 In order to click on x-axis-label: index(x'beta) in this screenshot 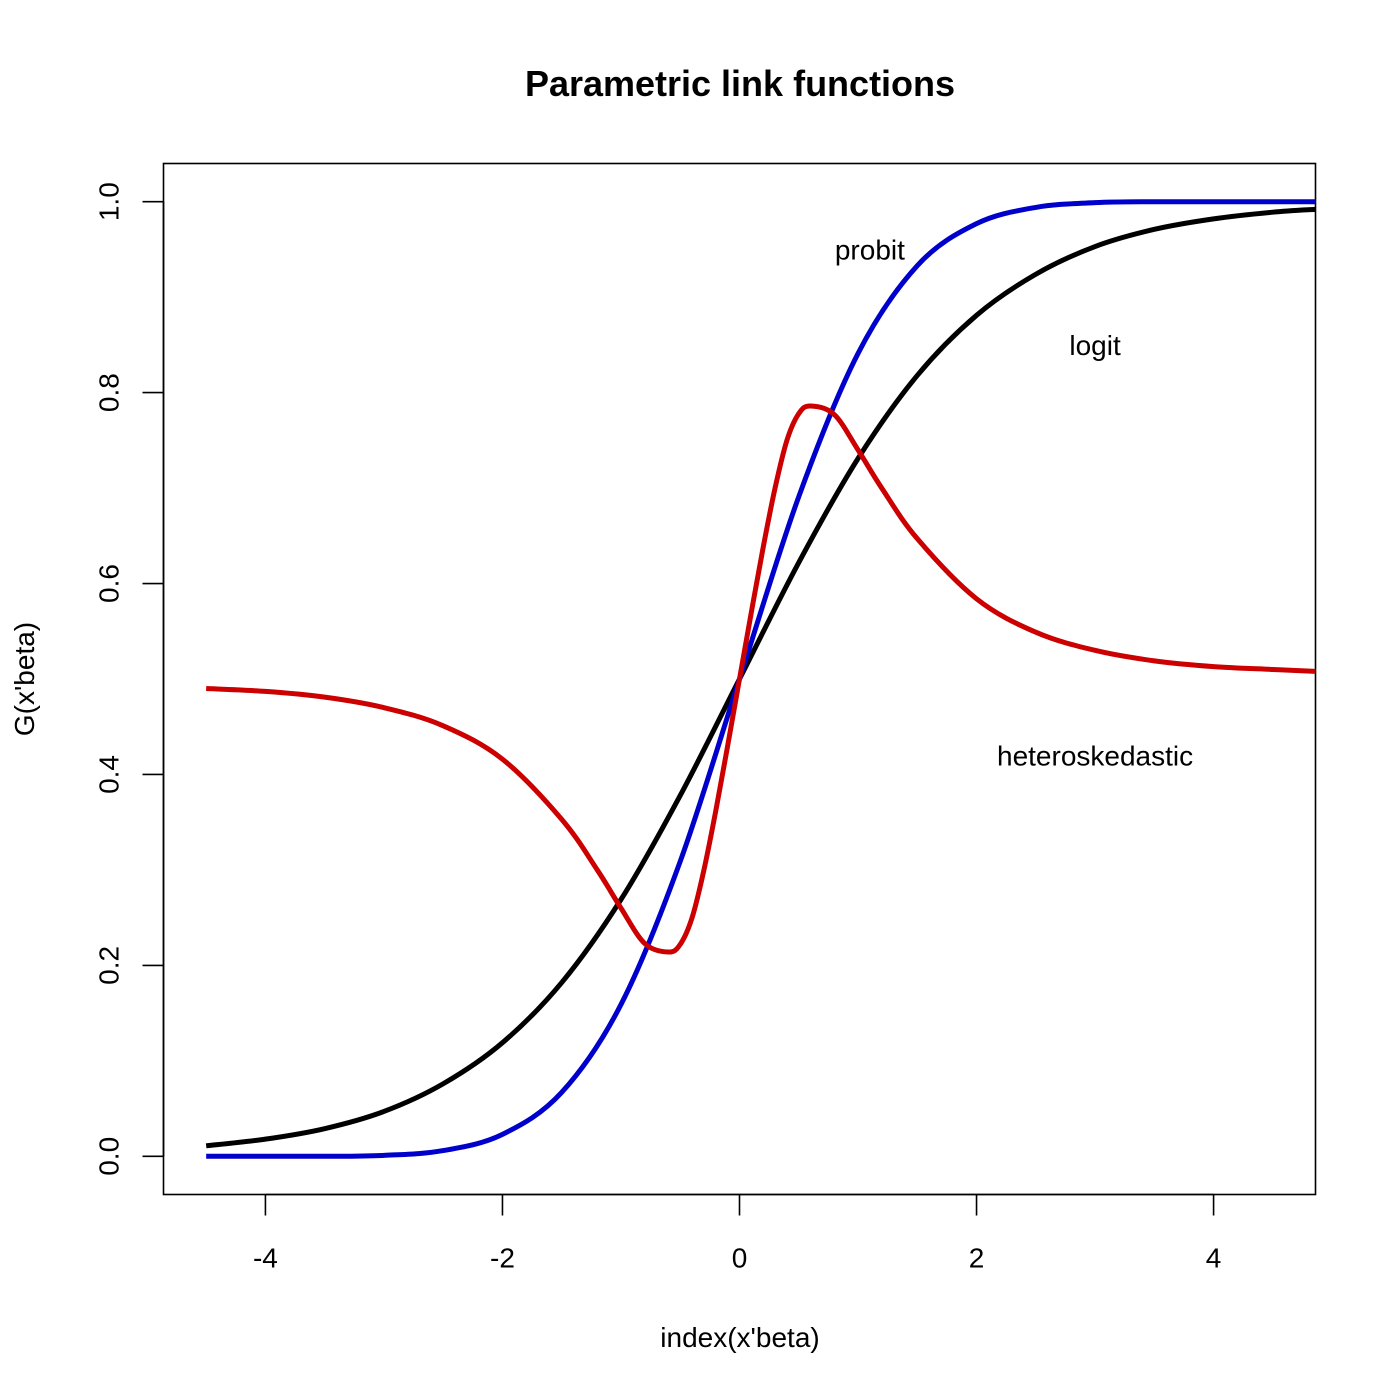, I will do `click(739, 1337)`.